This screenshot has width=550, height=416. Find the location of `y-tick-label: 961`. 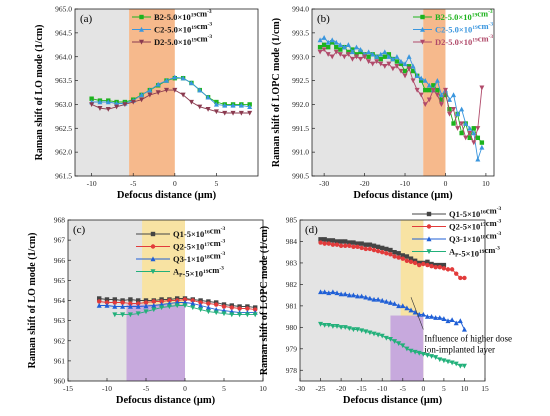

y-tick-label: 961 is located at coordinates (60, 360).